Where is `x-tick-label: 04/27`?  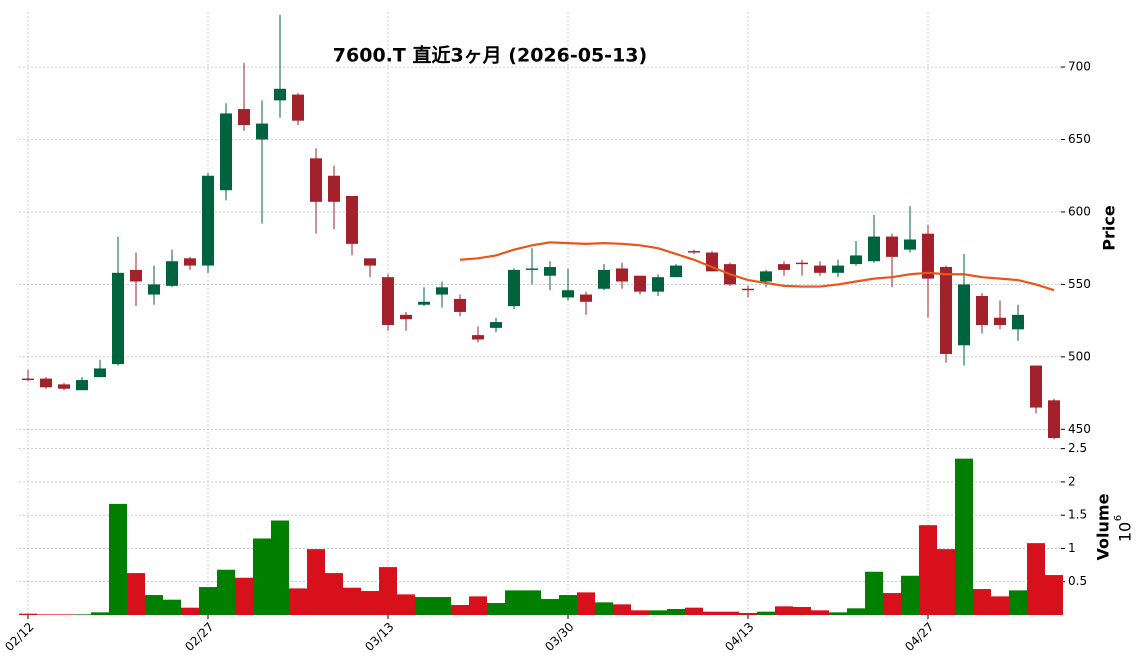 x-tick-label: 04/27 is located at coordinates (919, 637).